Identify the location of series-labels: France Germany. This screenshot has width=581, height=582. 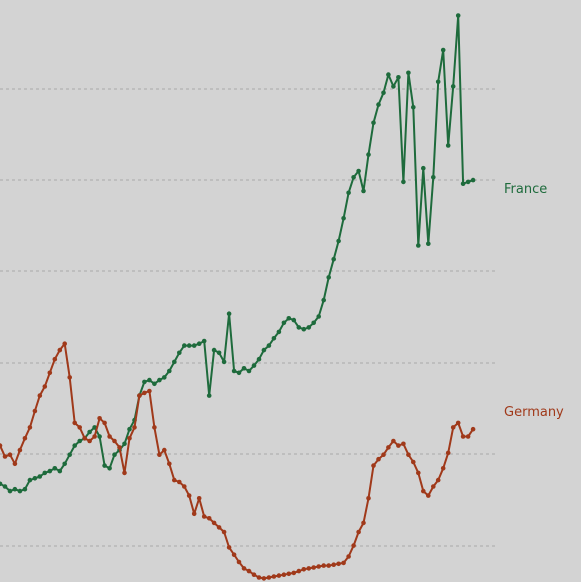
(534, 301).